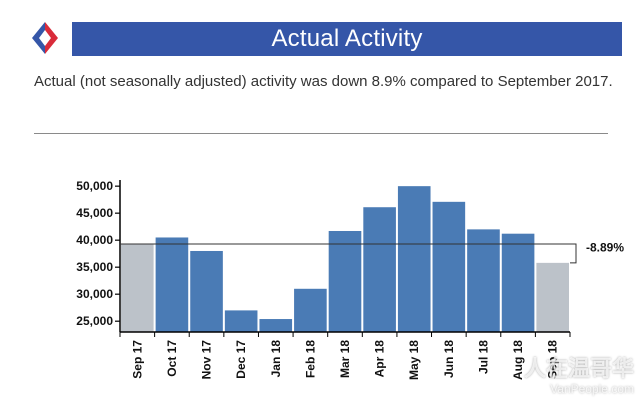  I want to click on y-tick-label: 35,000, so click(94, 267).